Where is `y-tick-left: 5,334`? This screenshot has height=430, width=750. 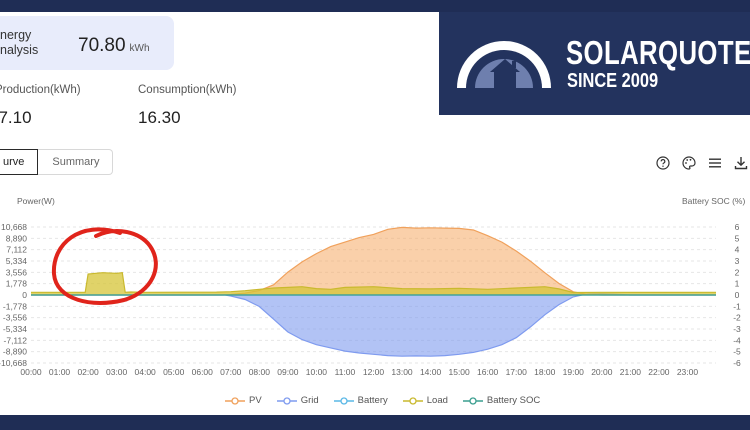 y-tick-left: 5,334 is located at coordinates (17, 261).